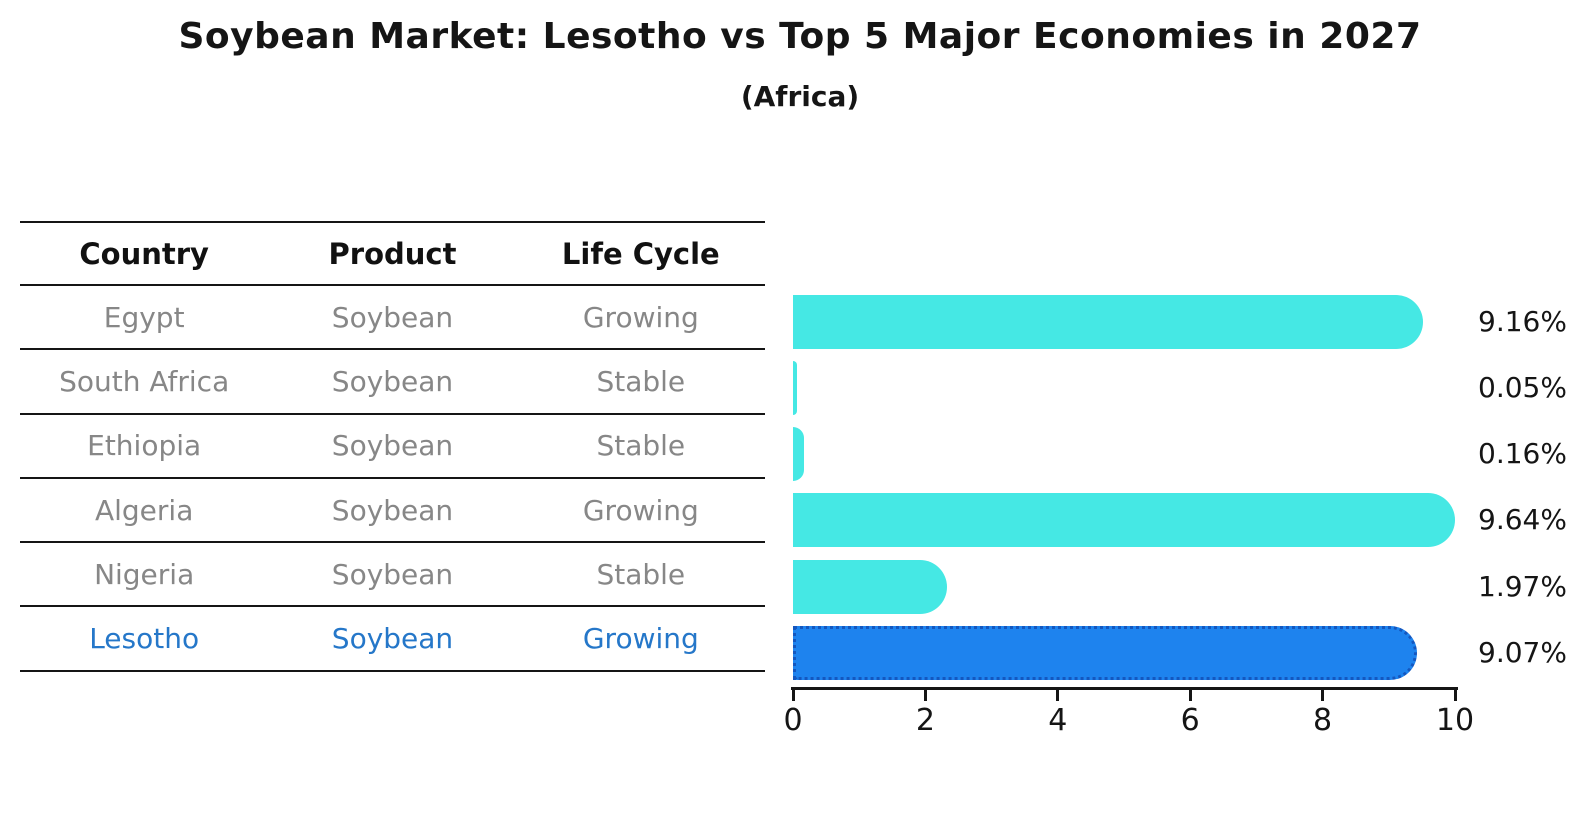 Image resolution: width=1586 pixels, height=823 pixels. I want to click on bar-ethiopia, so click(798, 454).